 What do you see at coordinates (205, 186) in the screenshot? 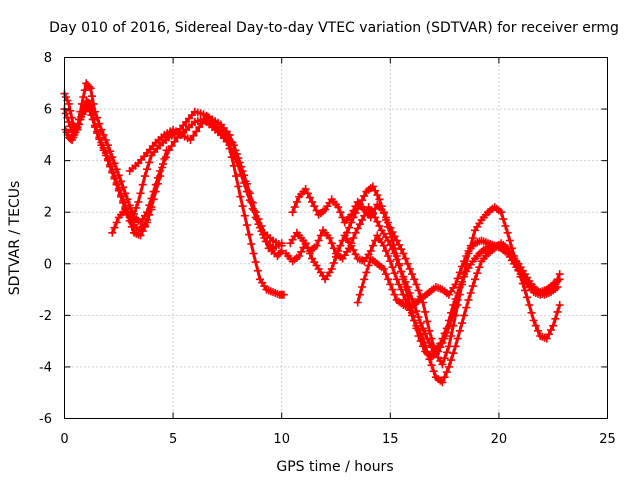
I see `series-arc-e` at bounding box center [205, 186].